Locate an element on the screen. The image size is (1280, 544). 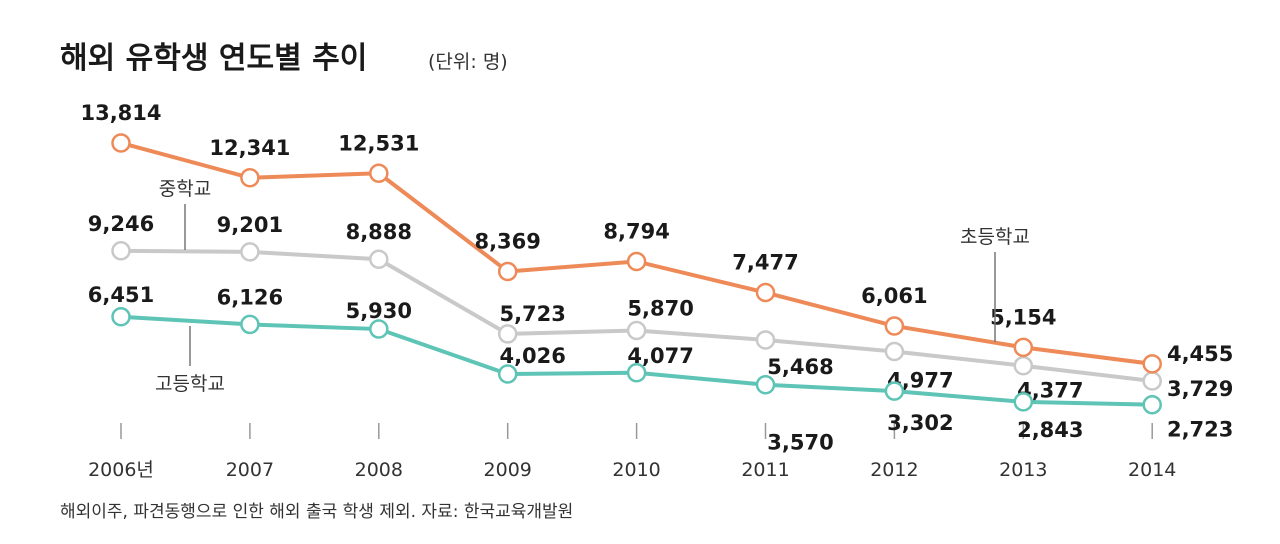
data-label: 4,455 is located at coordinates (1200, 354).